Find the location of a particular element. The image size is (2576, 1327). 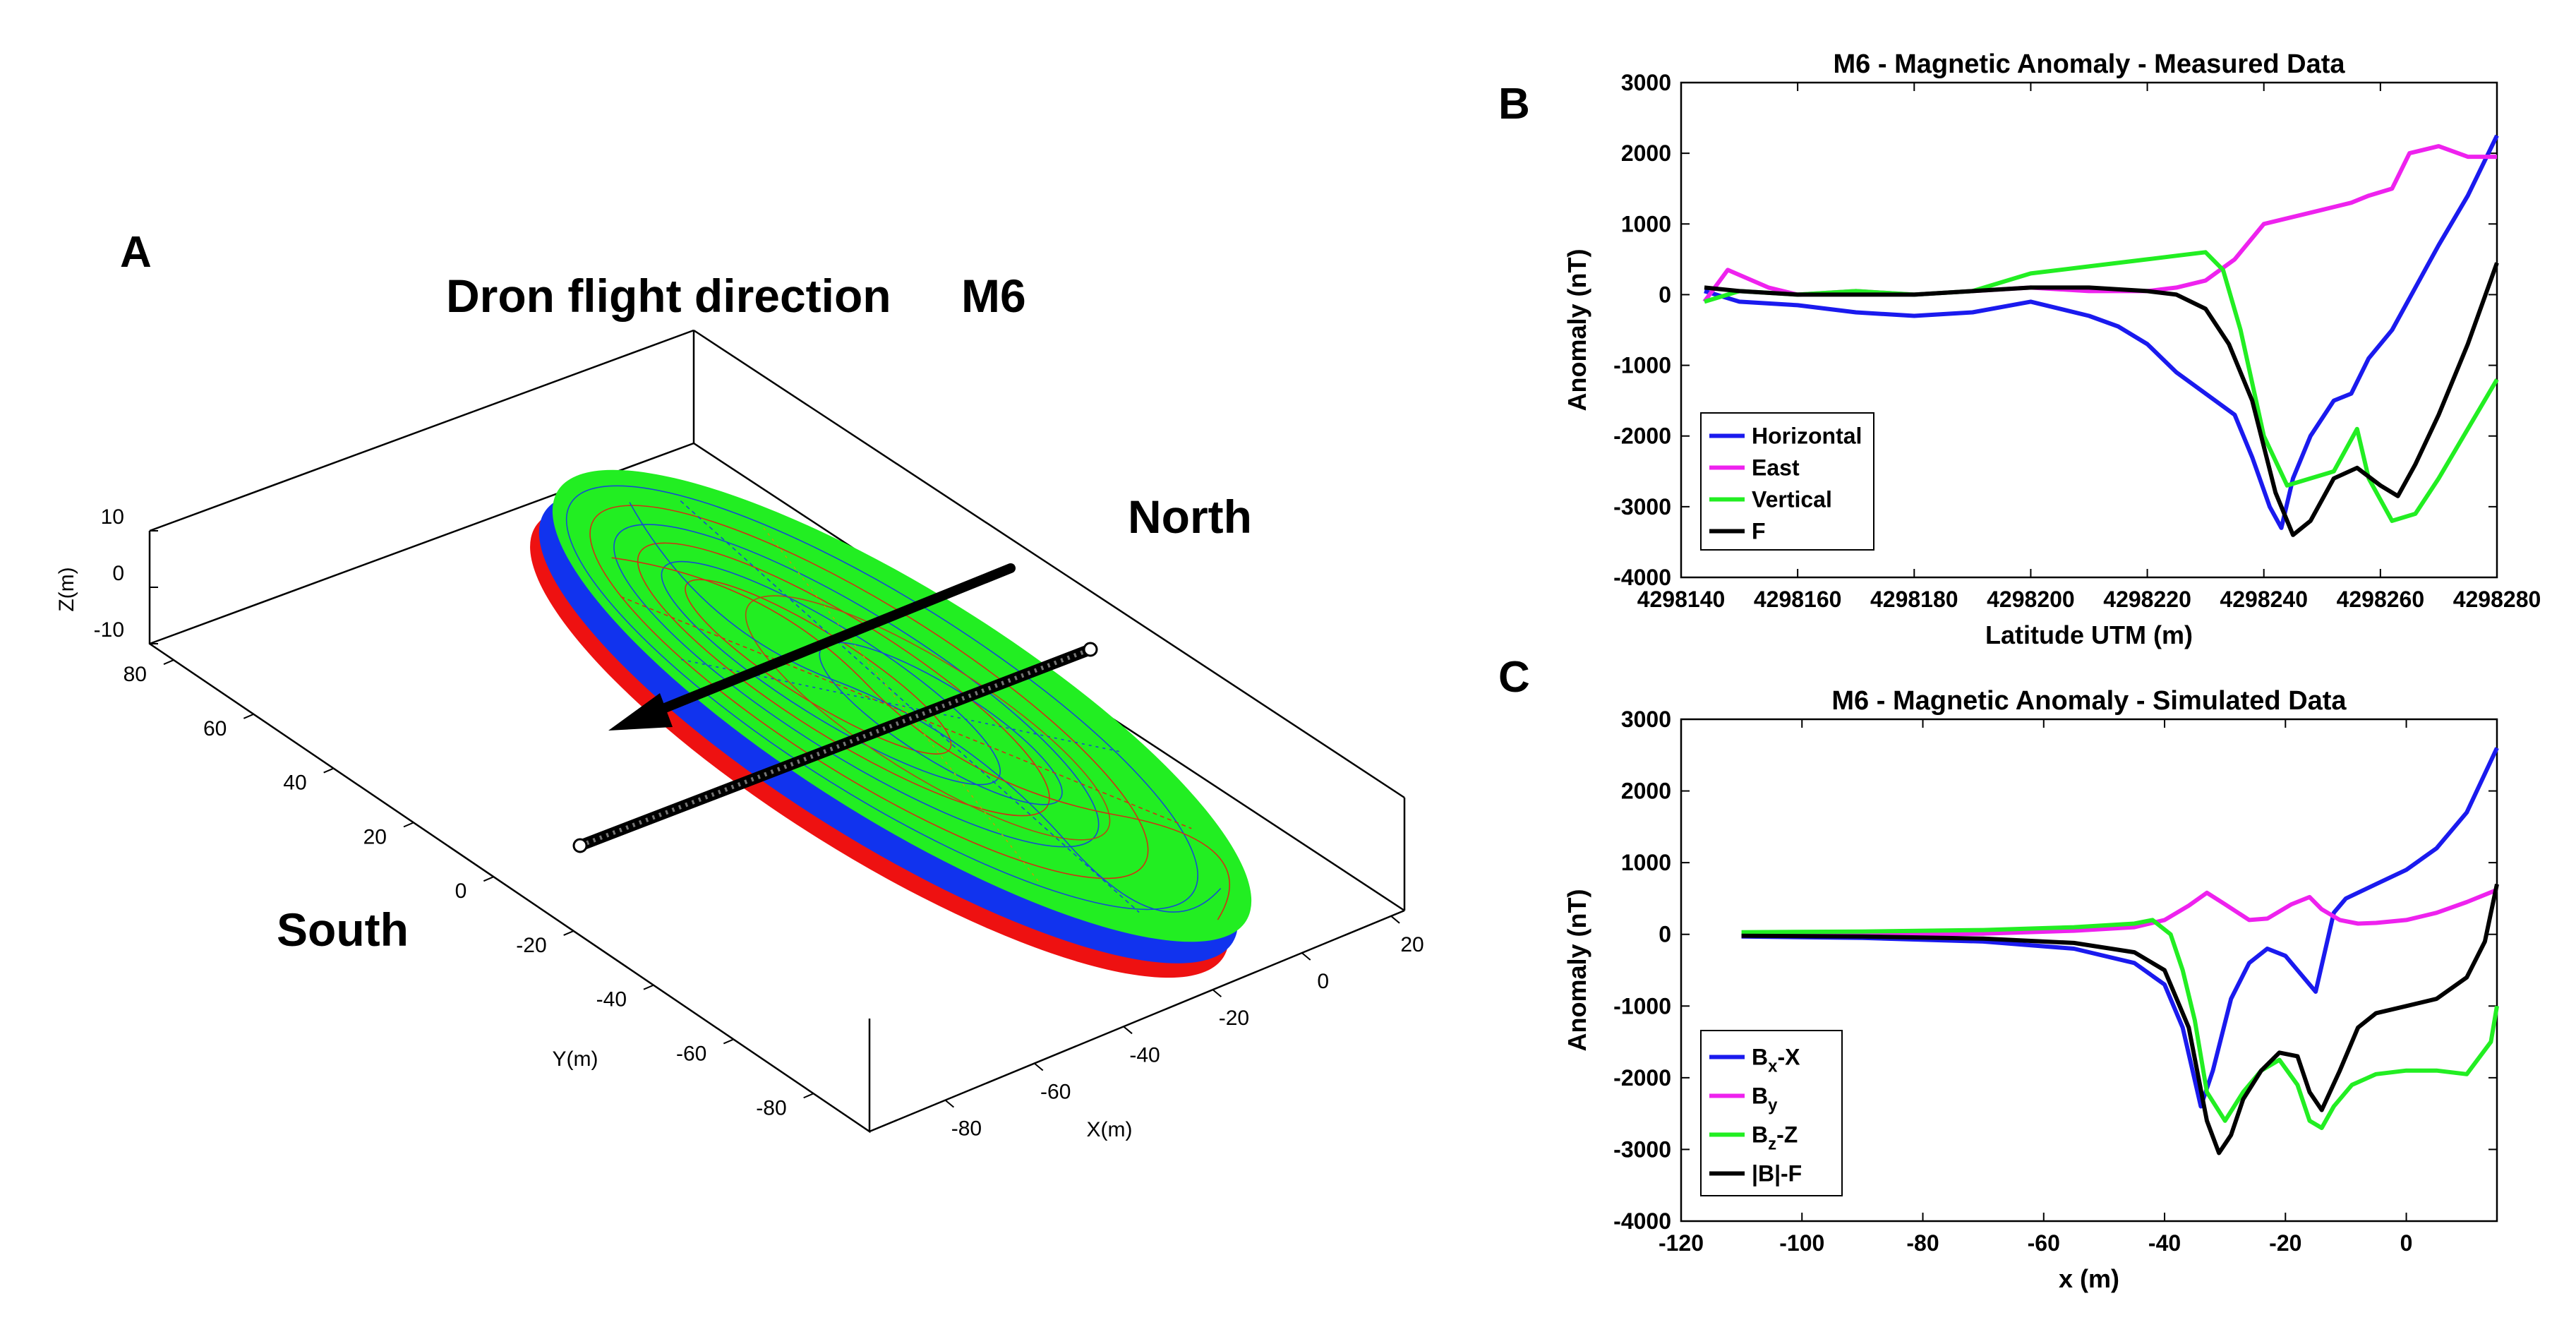

y-tick-label: -60 is located at coordinates (691, 1053).